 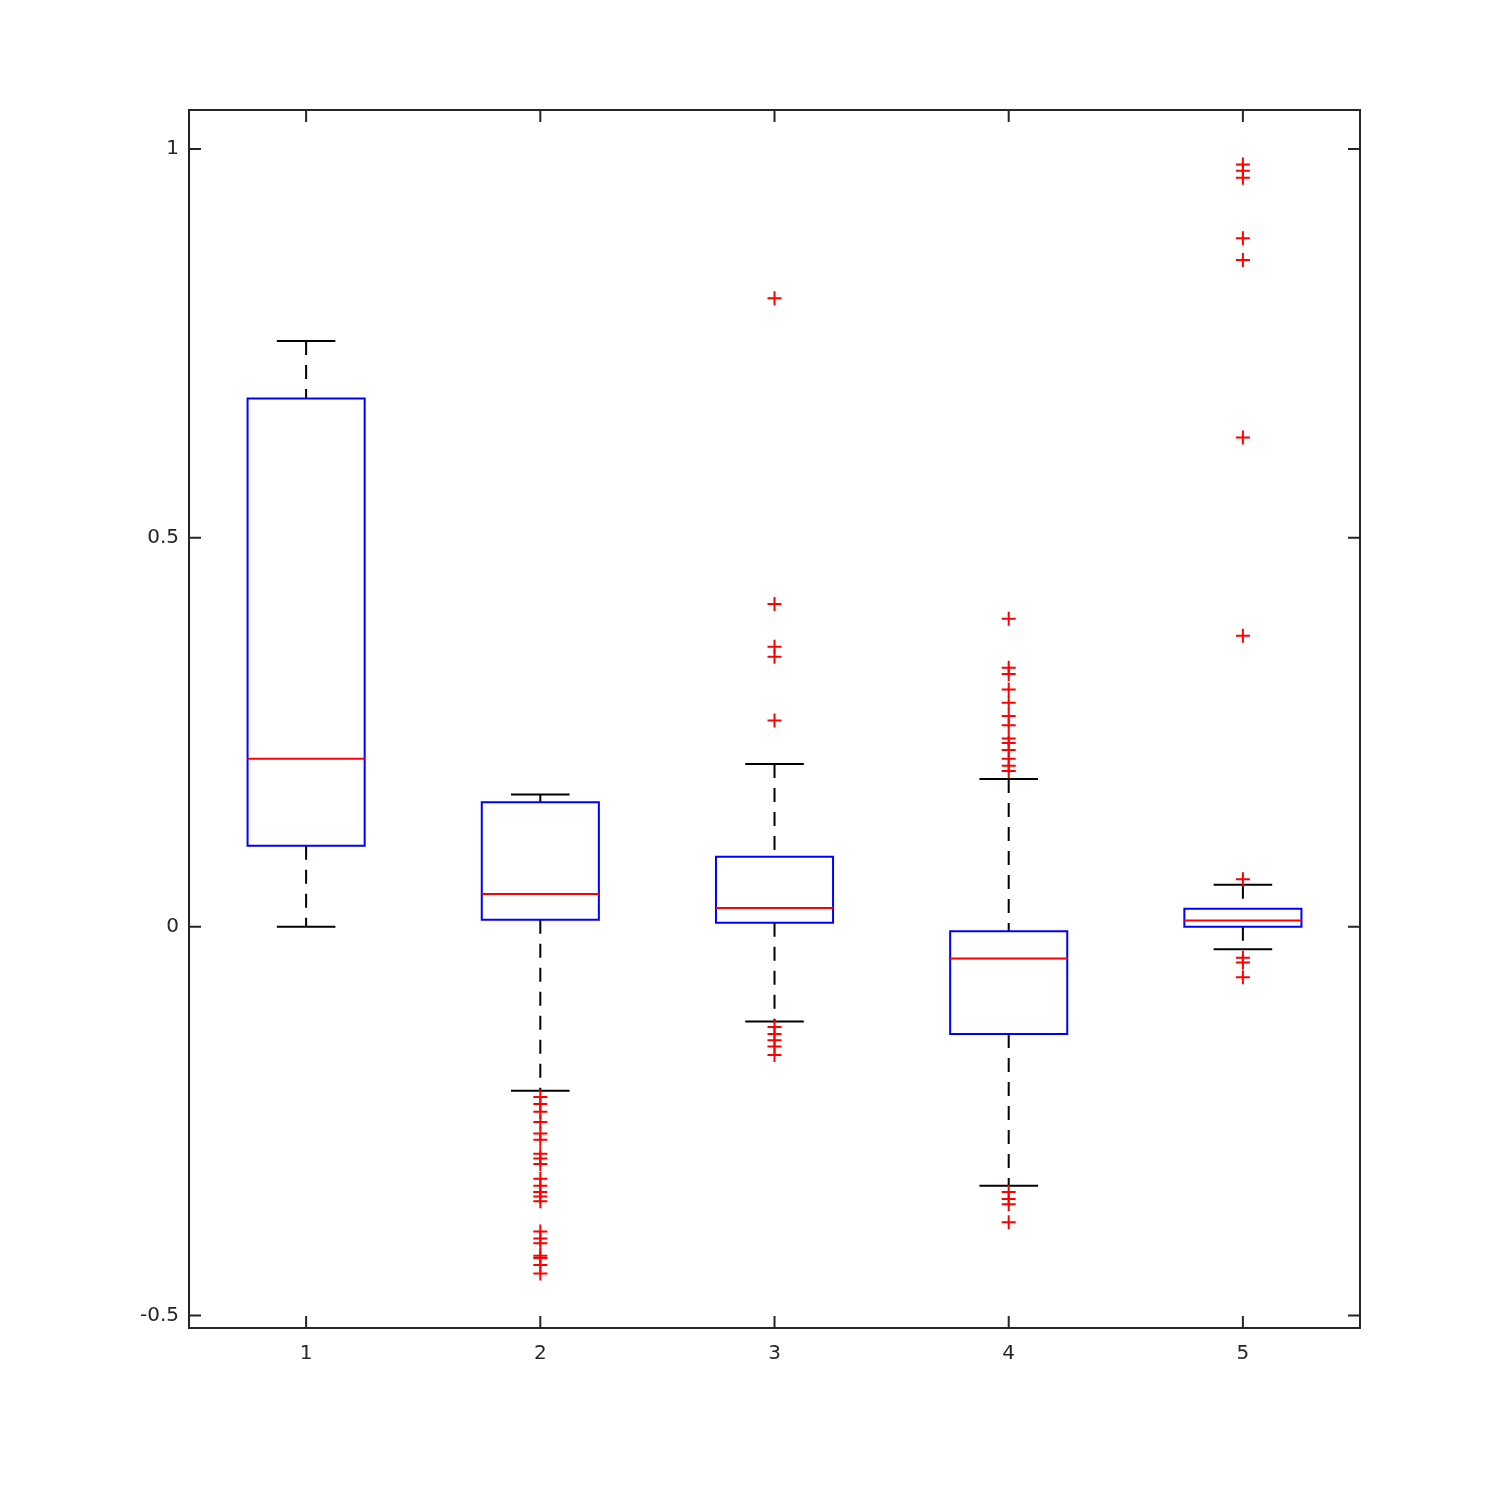 I want to click on y-tick-label: 0.5, so click(x=163, y=535).